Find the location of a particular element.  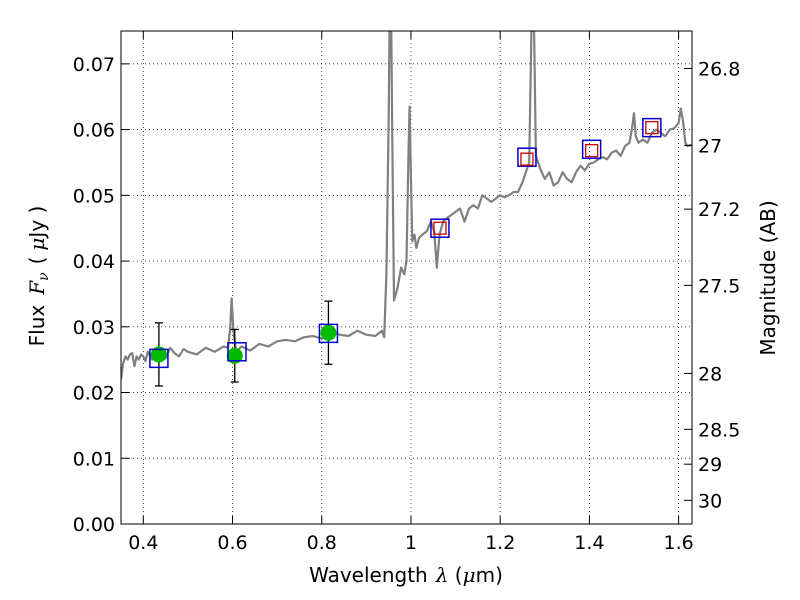

y-axis-label-text: Flux is located at coordinates (37, 326).